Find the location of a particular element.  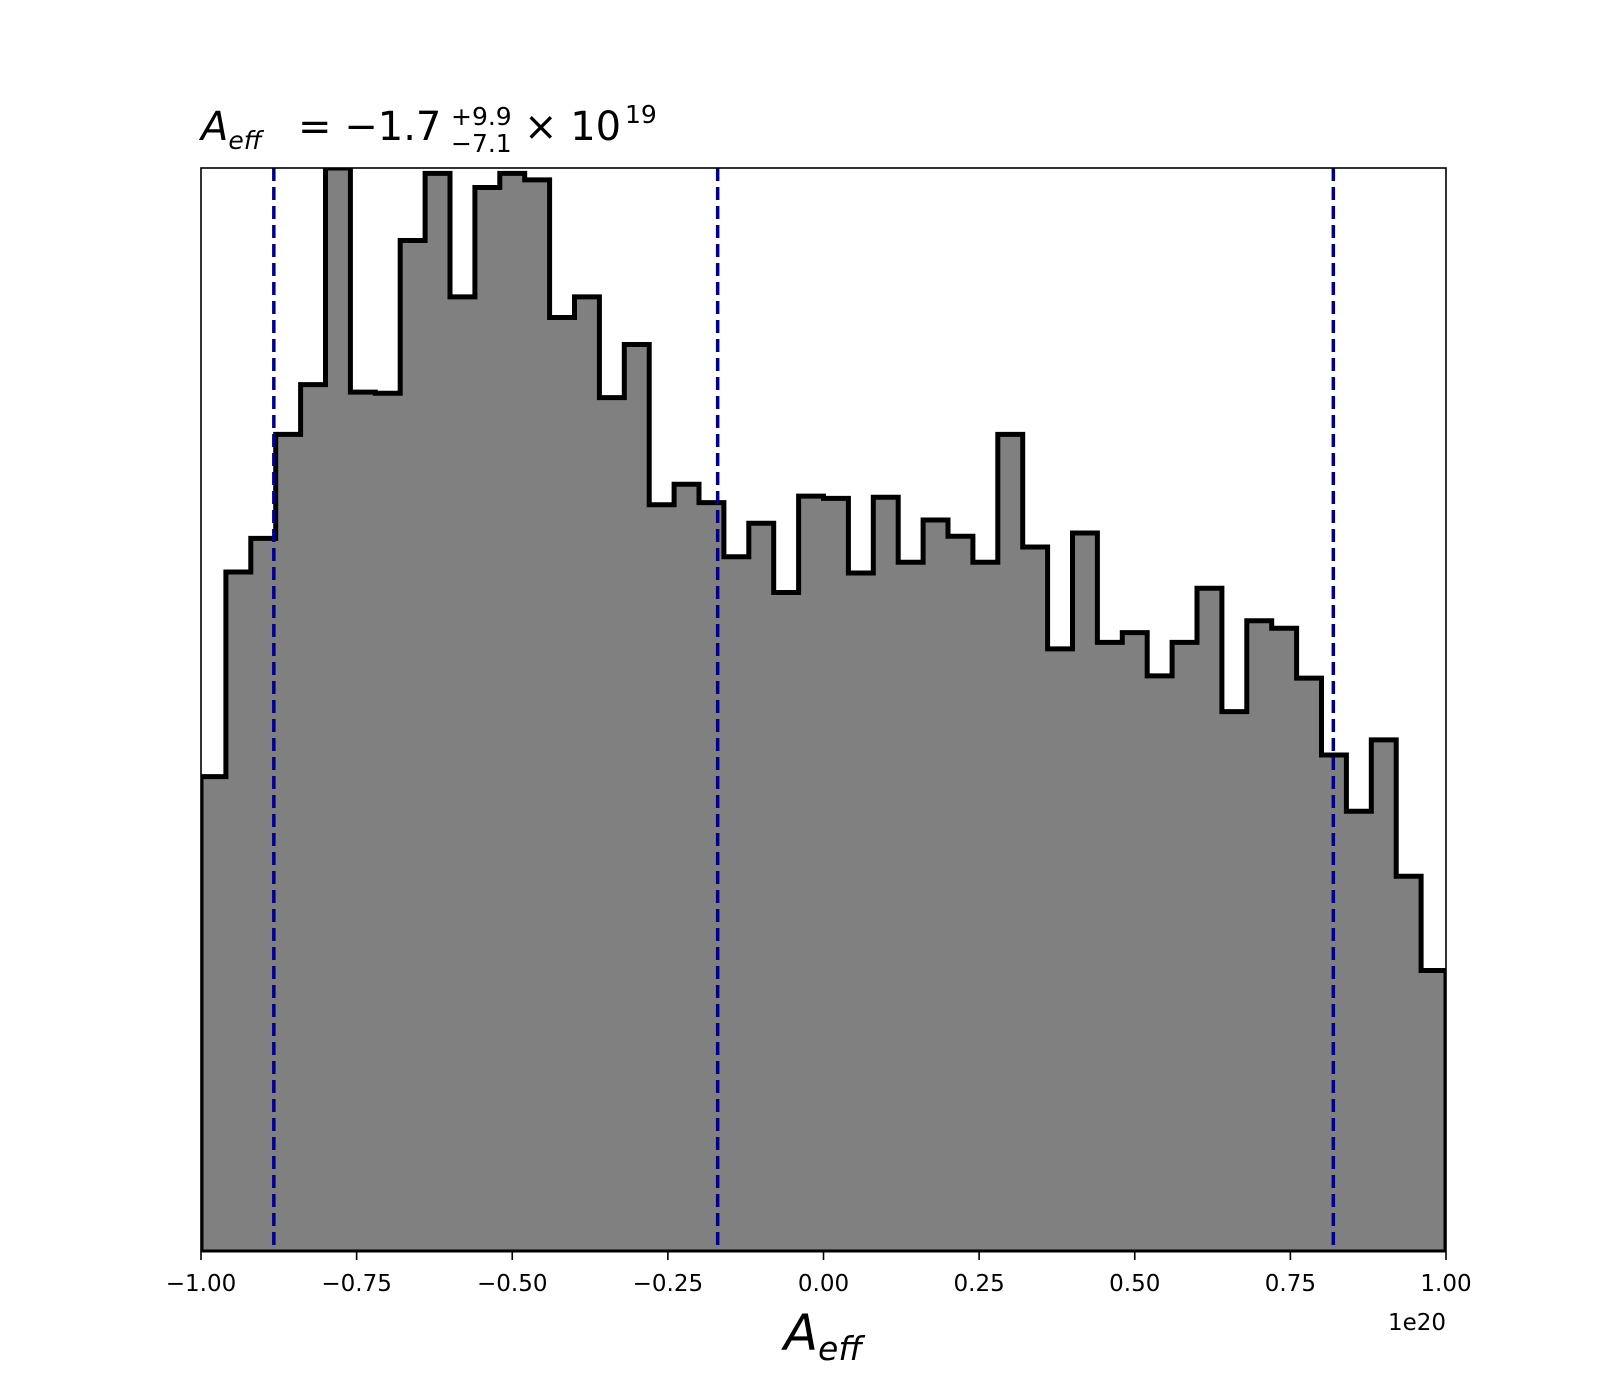

title-upper-error: +9.9 is located at coordinates (481, 116).